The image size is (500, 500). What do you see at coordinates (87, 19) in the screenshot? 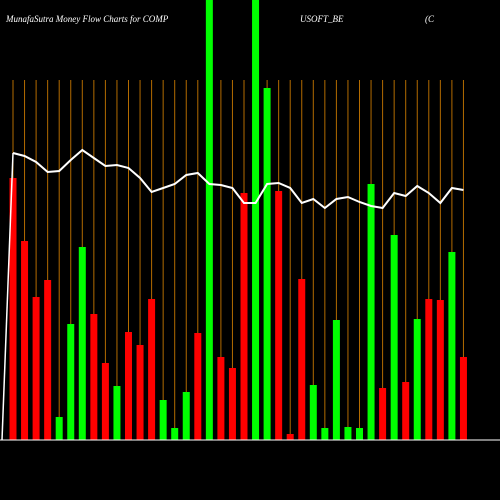
I see `chart-title: MunafaSutra Money Flow Charts for COMP` at bounding box center [87, 19].